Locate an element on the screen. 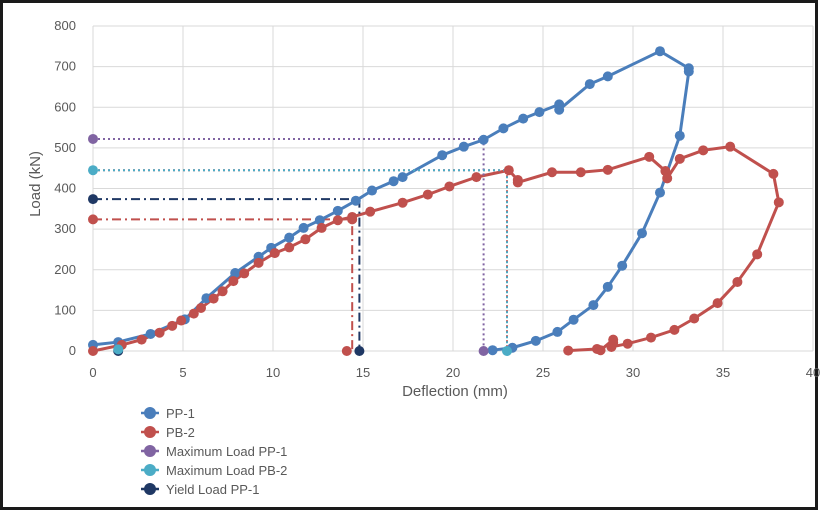 The image size is (824, 510). legend-label: Maximum Load PP-1 is located at coordinates (226, 451).